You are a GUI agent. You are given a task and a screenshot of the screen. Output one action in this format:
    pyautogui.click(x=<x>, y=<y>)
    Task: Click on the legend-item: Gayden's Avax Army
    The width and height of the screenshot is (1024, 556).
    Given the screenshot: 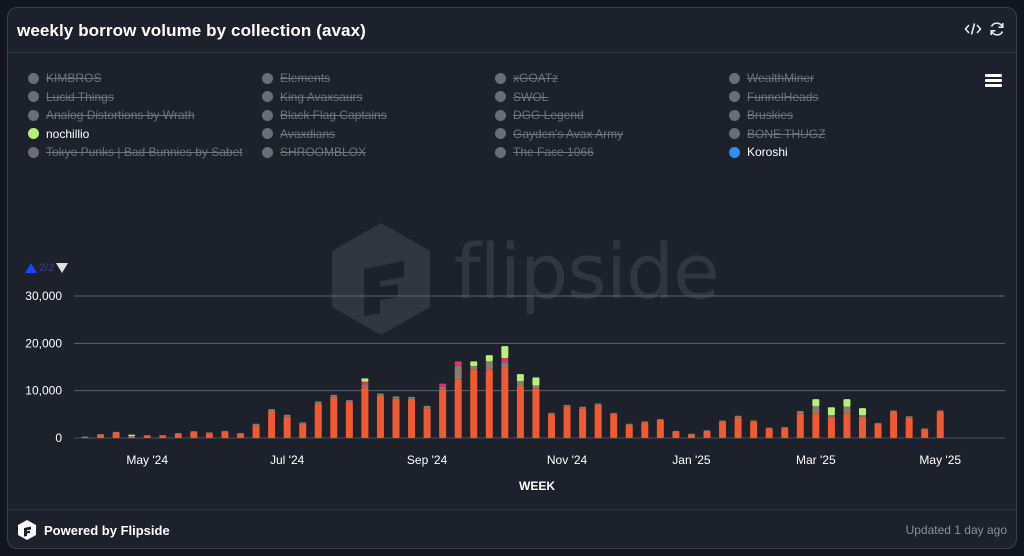 What is the action you would take?
    pyautogui.click(x=559, y=134)
    